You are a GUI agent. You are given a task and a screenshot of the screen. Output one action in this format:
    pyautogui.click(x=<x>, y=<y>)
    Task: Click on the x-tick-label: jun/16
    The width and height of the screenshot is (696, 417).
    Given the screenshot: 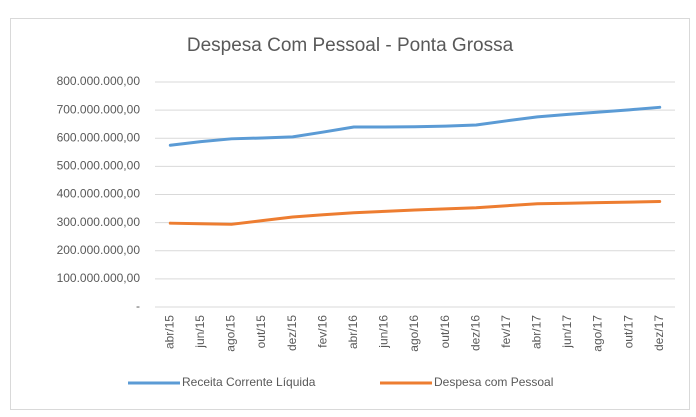 What is the action you would take?
    pyautogui.click(x=384, y=332)
    